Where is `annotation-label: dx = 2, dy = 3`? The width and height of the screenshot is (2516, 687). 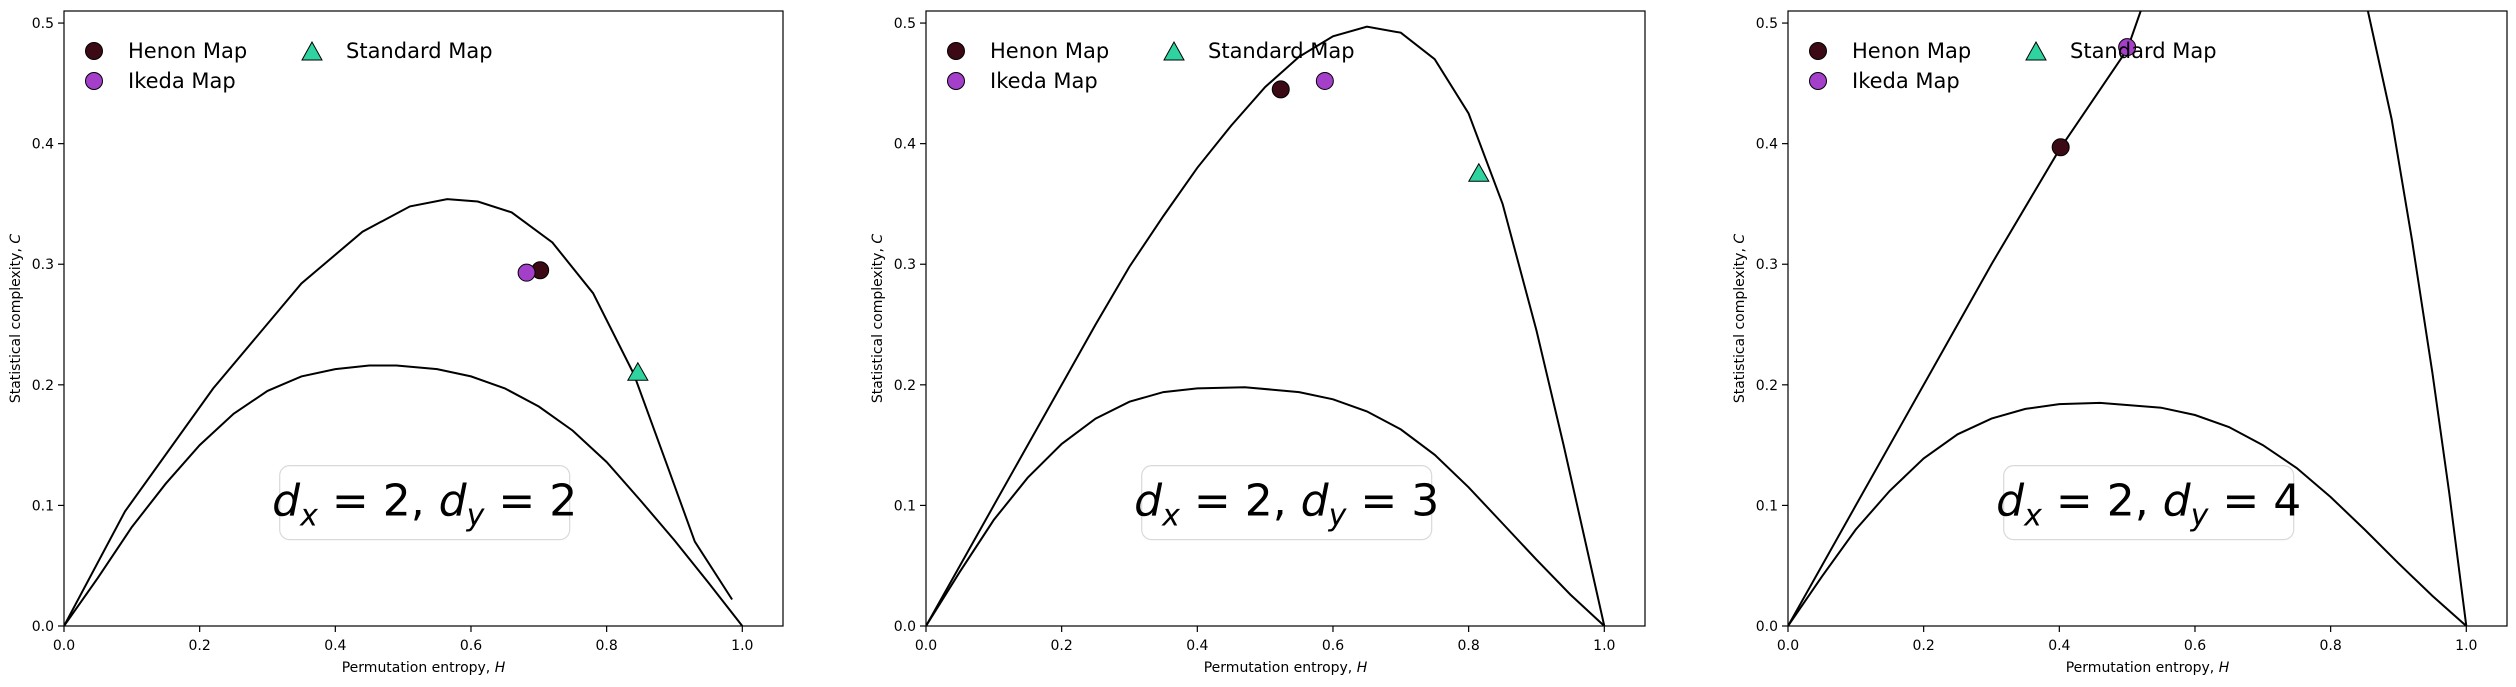 annotation-label: dx = 2, dy = 3 is located at coordinates (1286, 505).